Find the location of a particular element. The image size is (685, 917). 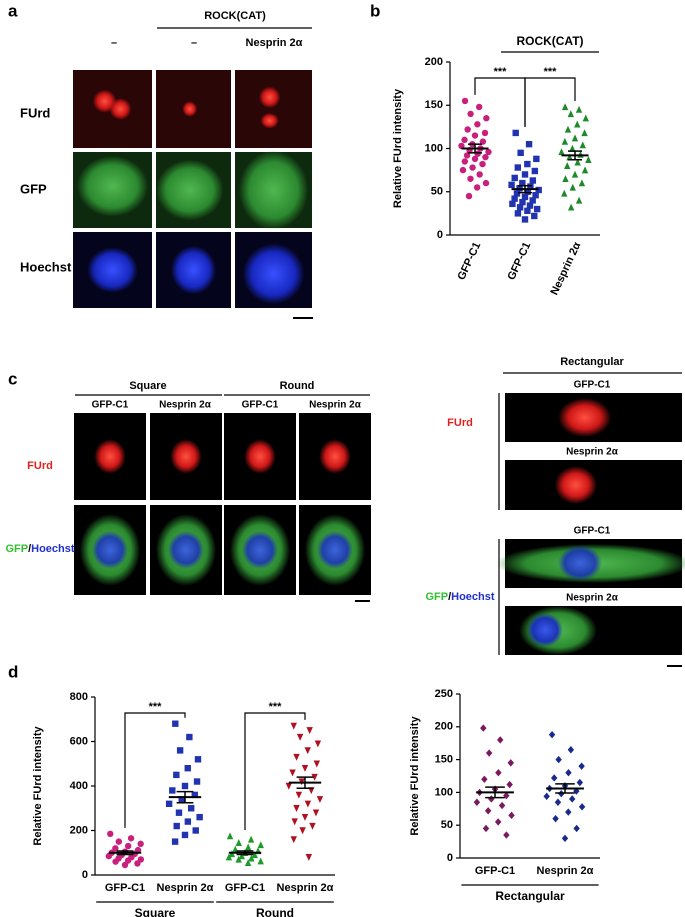

panel-label: a is located at coordinates (13, 10).